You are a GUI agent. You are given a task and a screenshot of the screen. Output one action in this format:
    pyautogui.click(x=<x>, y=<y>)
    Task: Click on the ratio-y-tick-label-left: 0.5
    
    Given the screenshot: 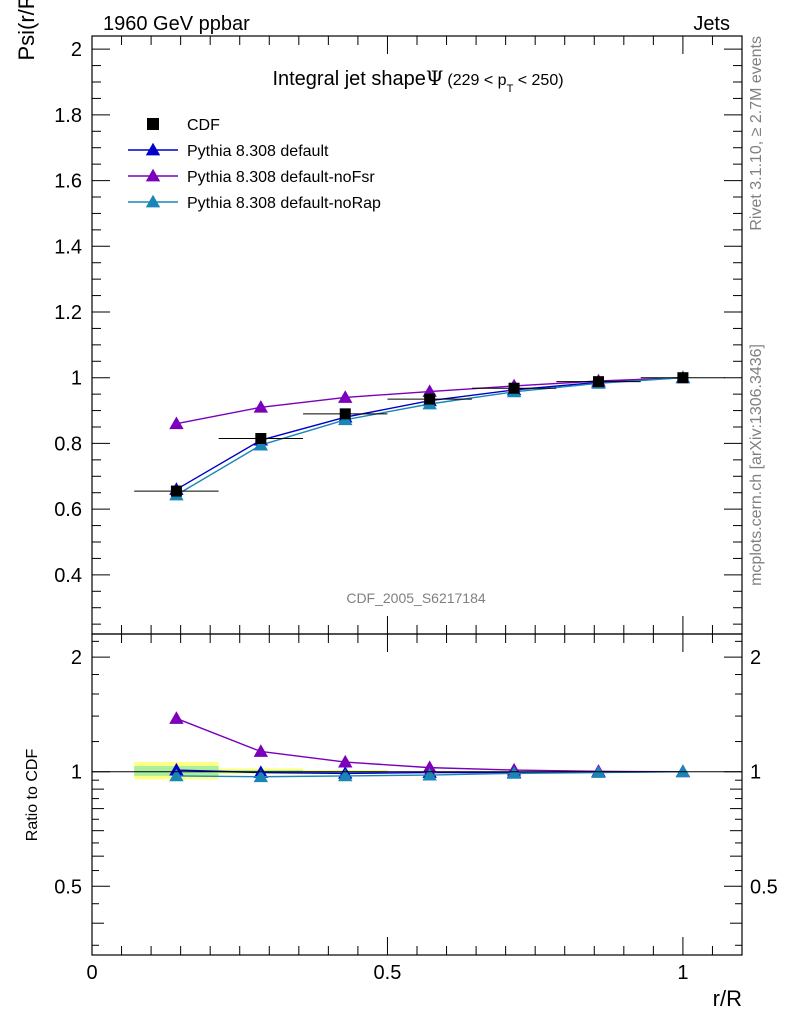 What is the action you would take?
    pyautogui.click(x=68, y=887)
    